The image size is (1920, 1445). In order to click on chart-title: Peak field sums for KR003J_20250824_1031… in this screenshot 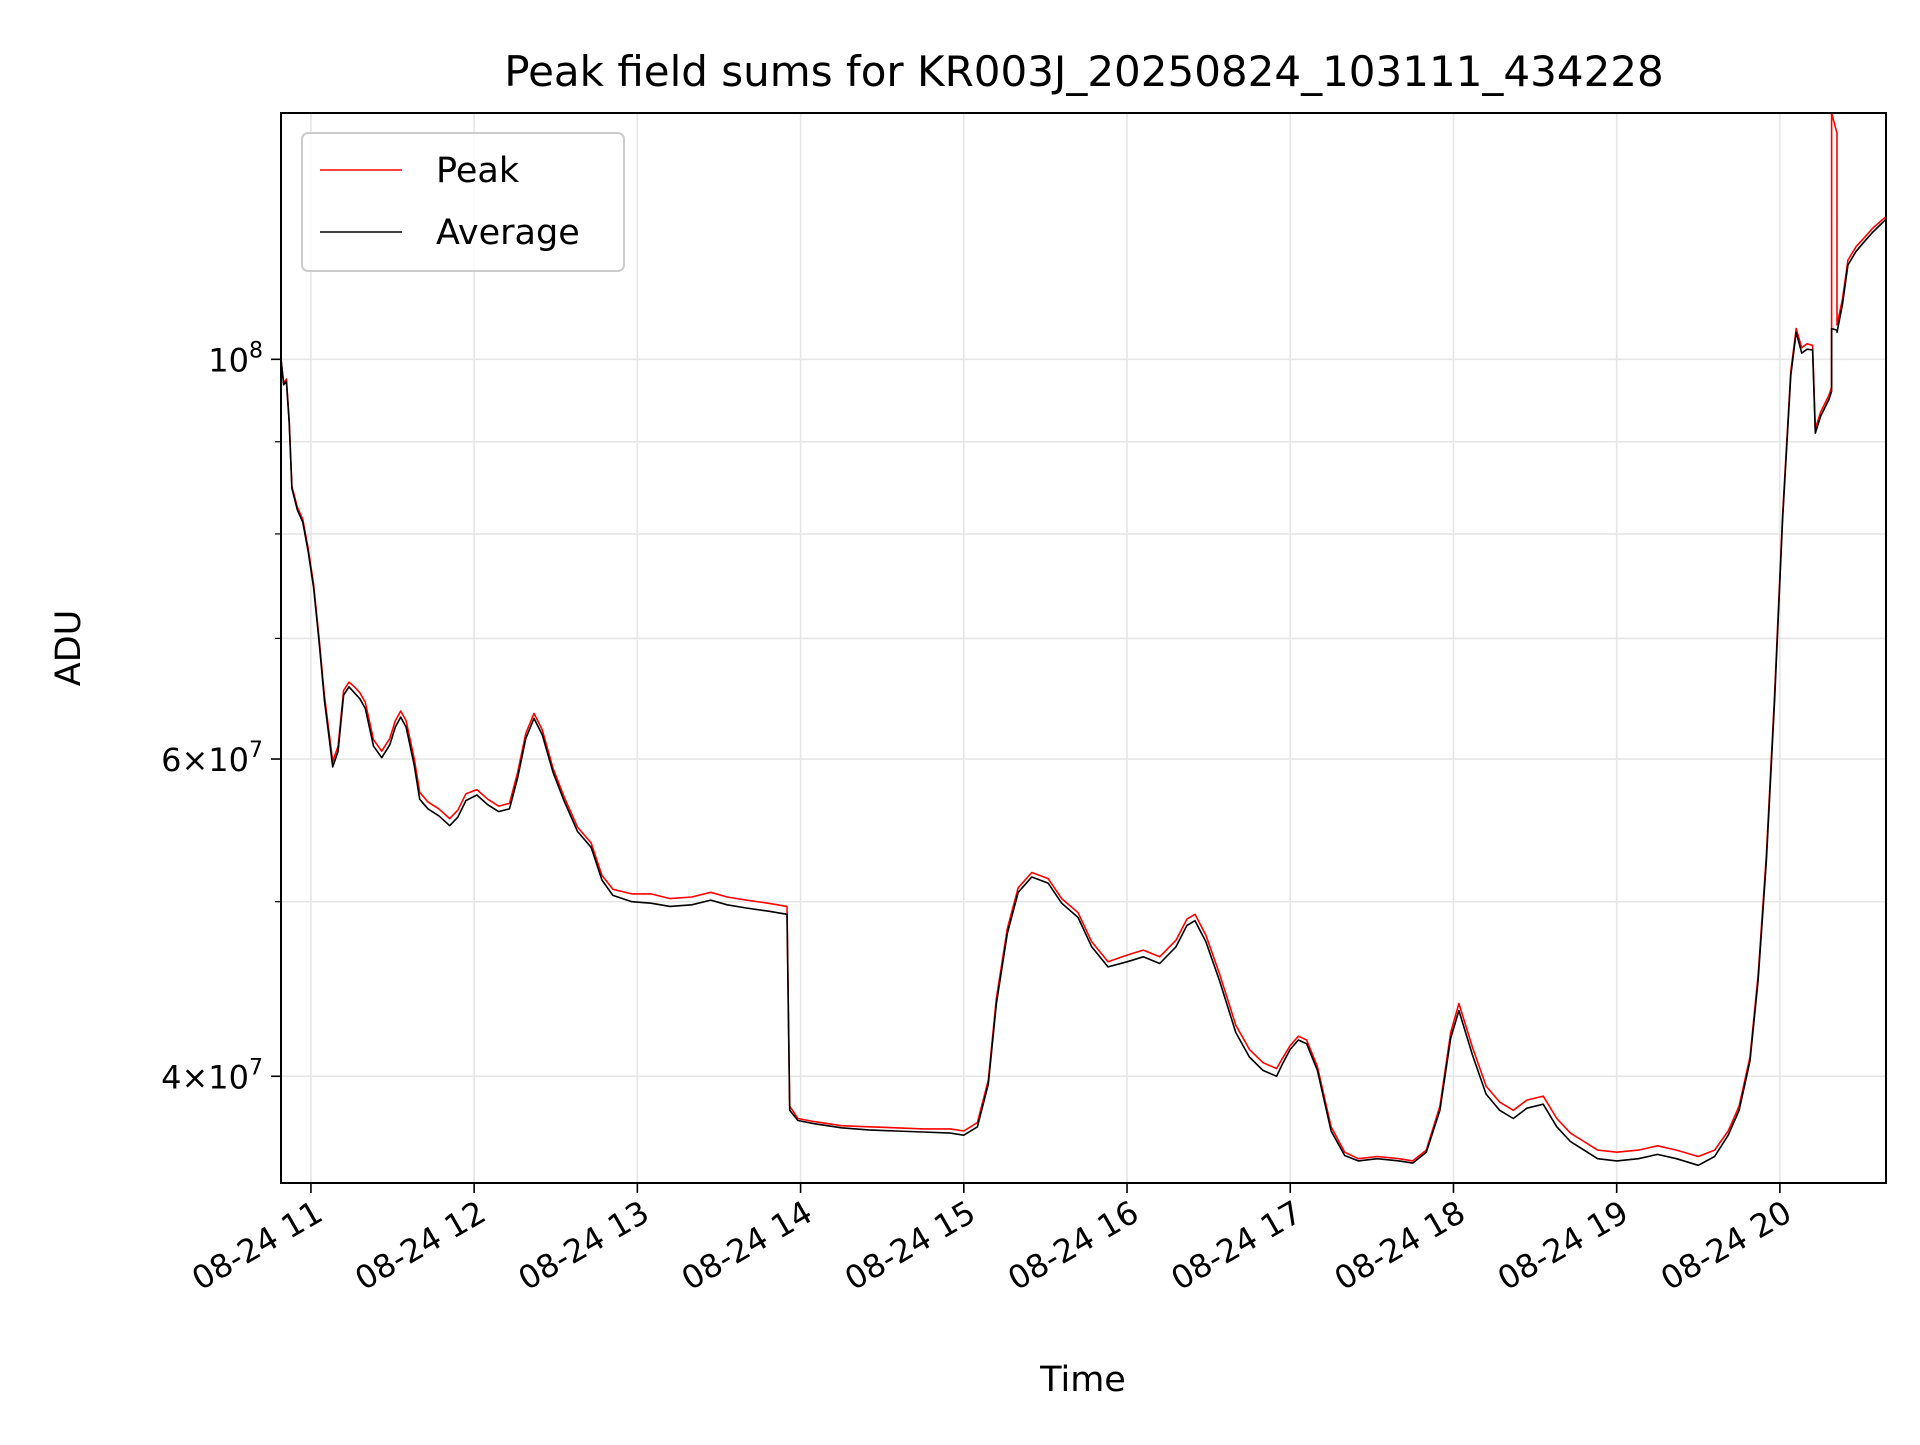, I will do `click(1084, 71)`.